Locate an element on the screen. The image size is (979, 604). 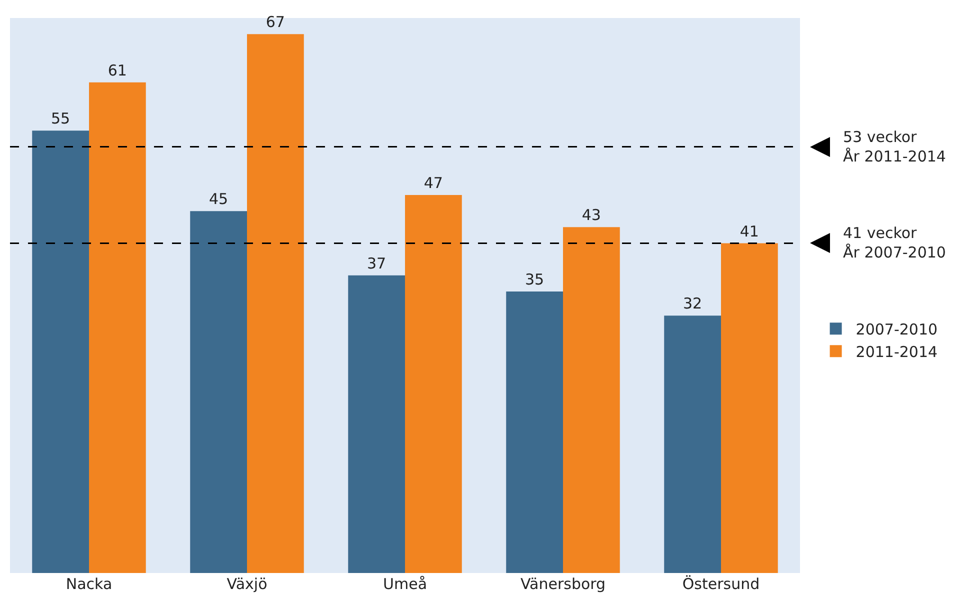
data-label: 37 is located at coordinates (376, 263).